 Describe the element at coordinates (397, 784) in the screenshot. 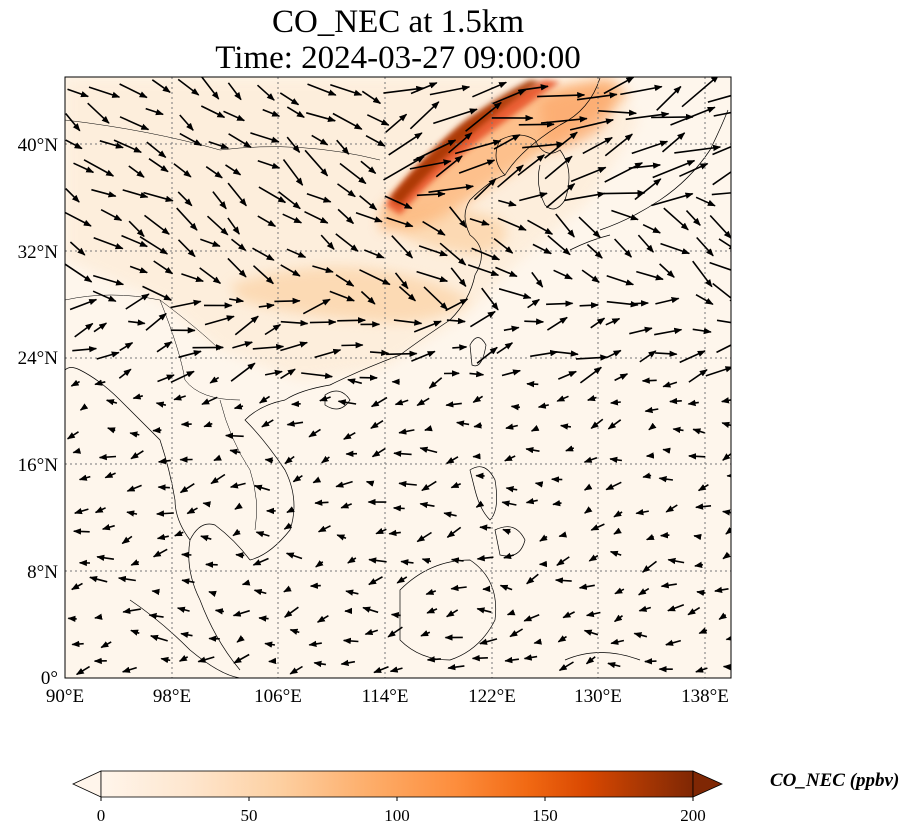

I see `colorbar-gradient` at that location.